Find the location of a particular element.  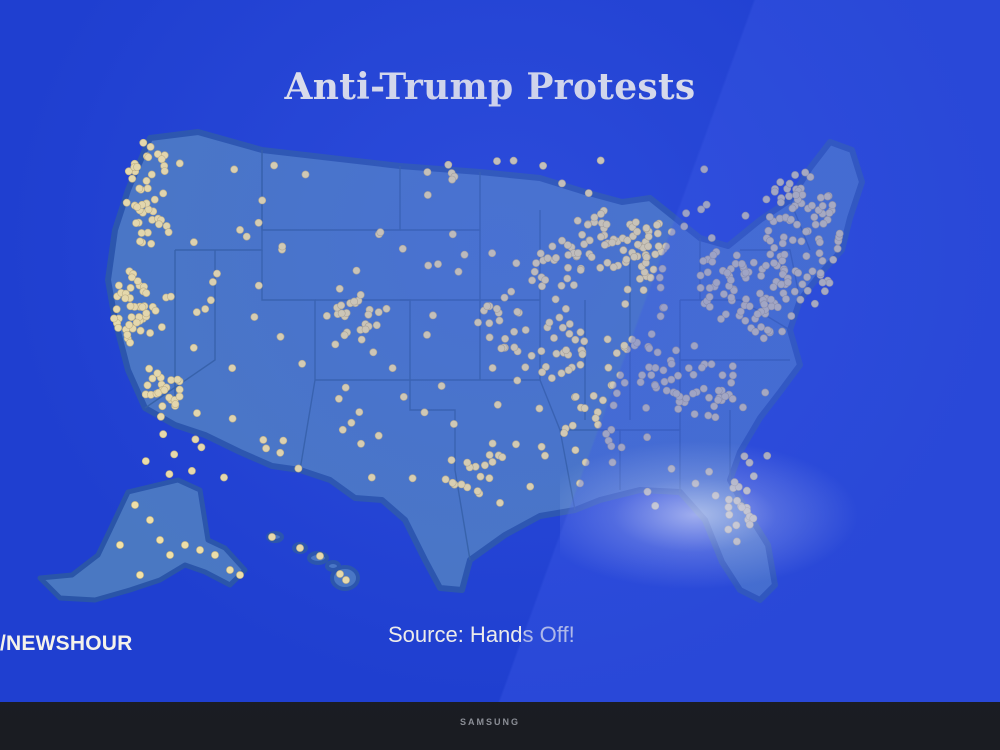

alaska-landmass is located at coordinates (142, 540).